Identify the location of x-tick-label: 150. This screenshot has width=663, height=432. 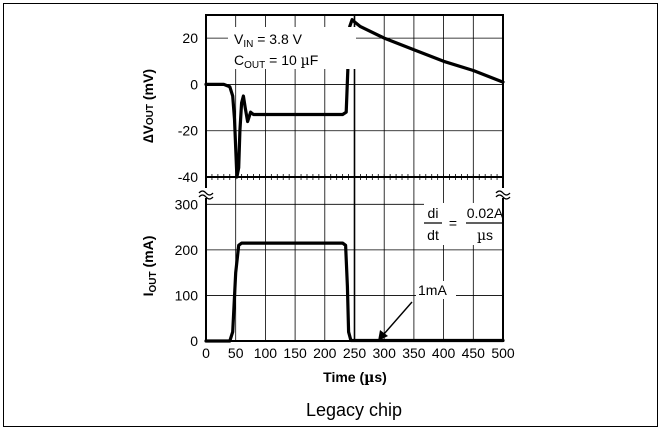
(295, 353).